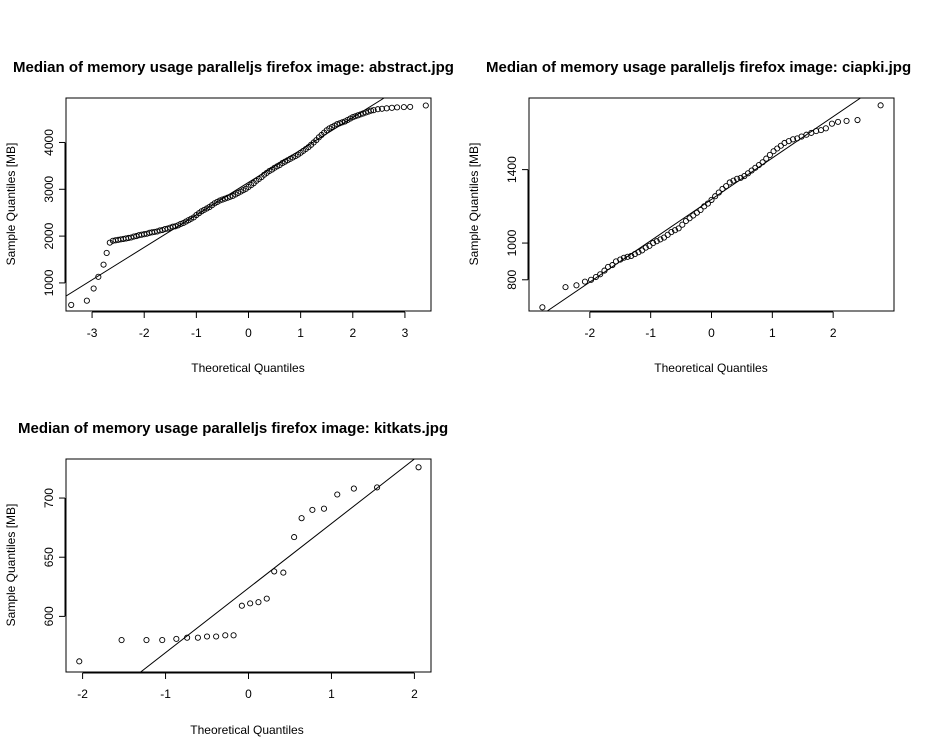  What do you see at coordinates (49, 189) in the screenshot?
I see `y-tick-label: 3000` at bounding box center [49, 189].